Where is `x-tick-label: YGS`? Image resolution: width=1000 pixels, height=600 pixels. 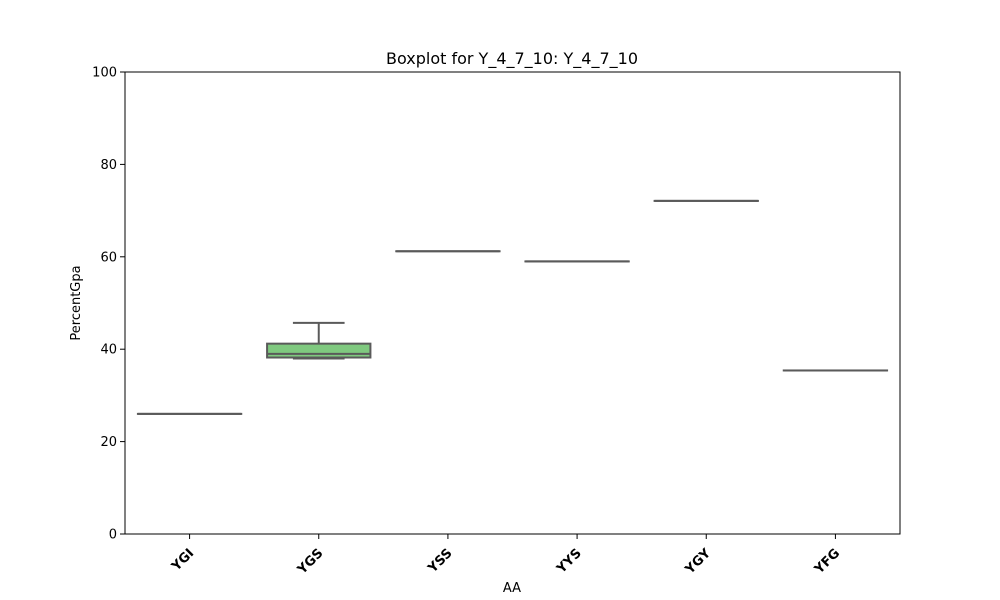
x-tick-label: YGS is located at coordinates (310, 562).